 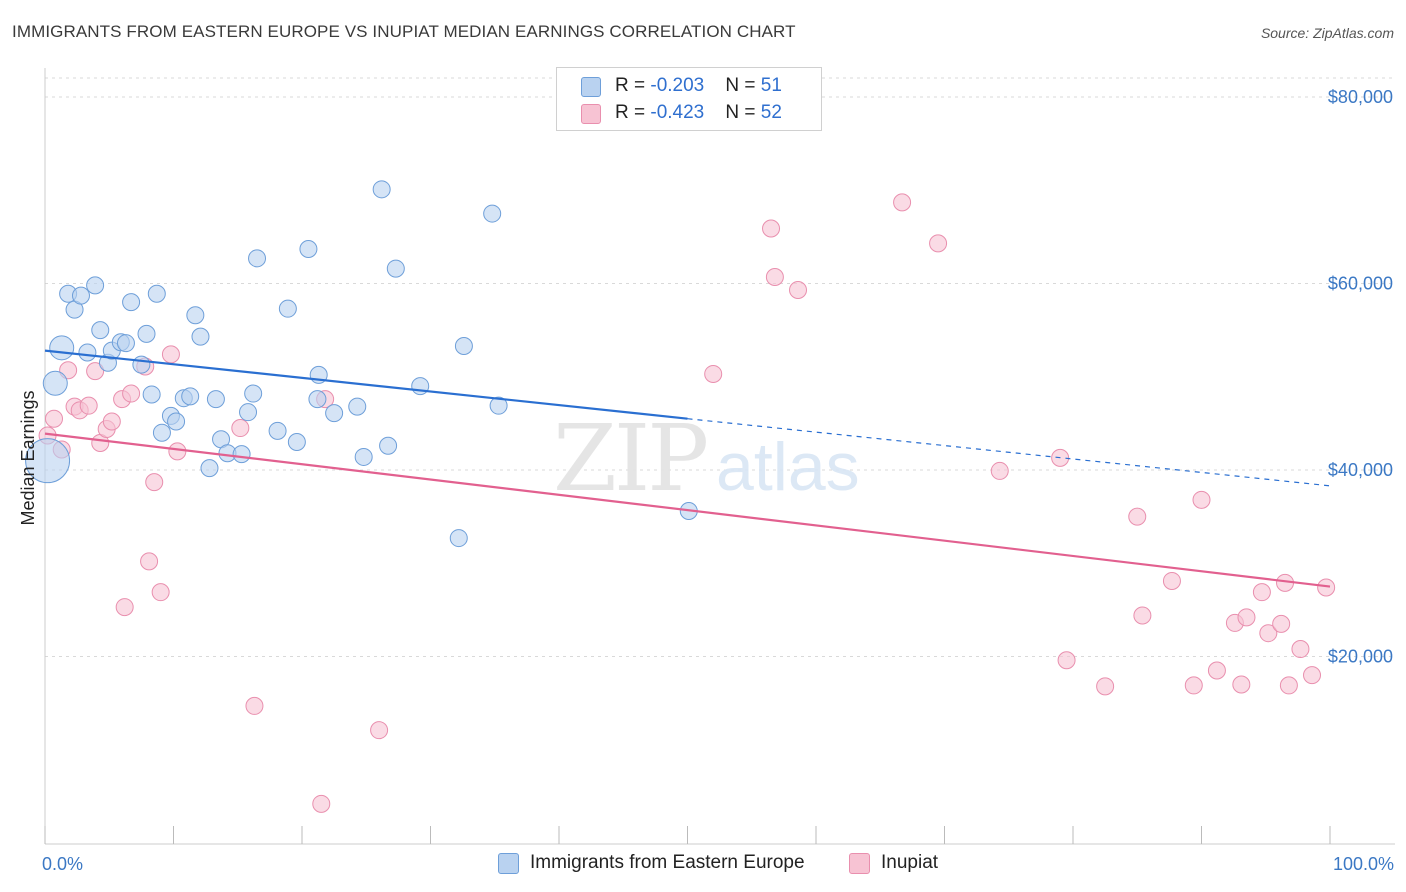 I want to click on legend-swatch-pink, so click(x=591, y=114).